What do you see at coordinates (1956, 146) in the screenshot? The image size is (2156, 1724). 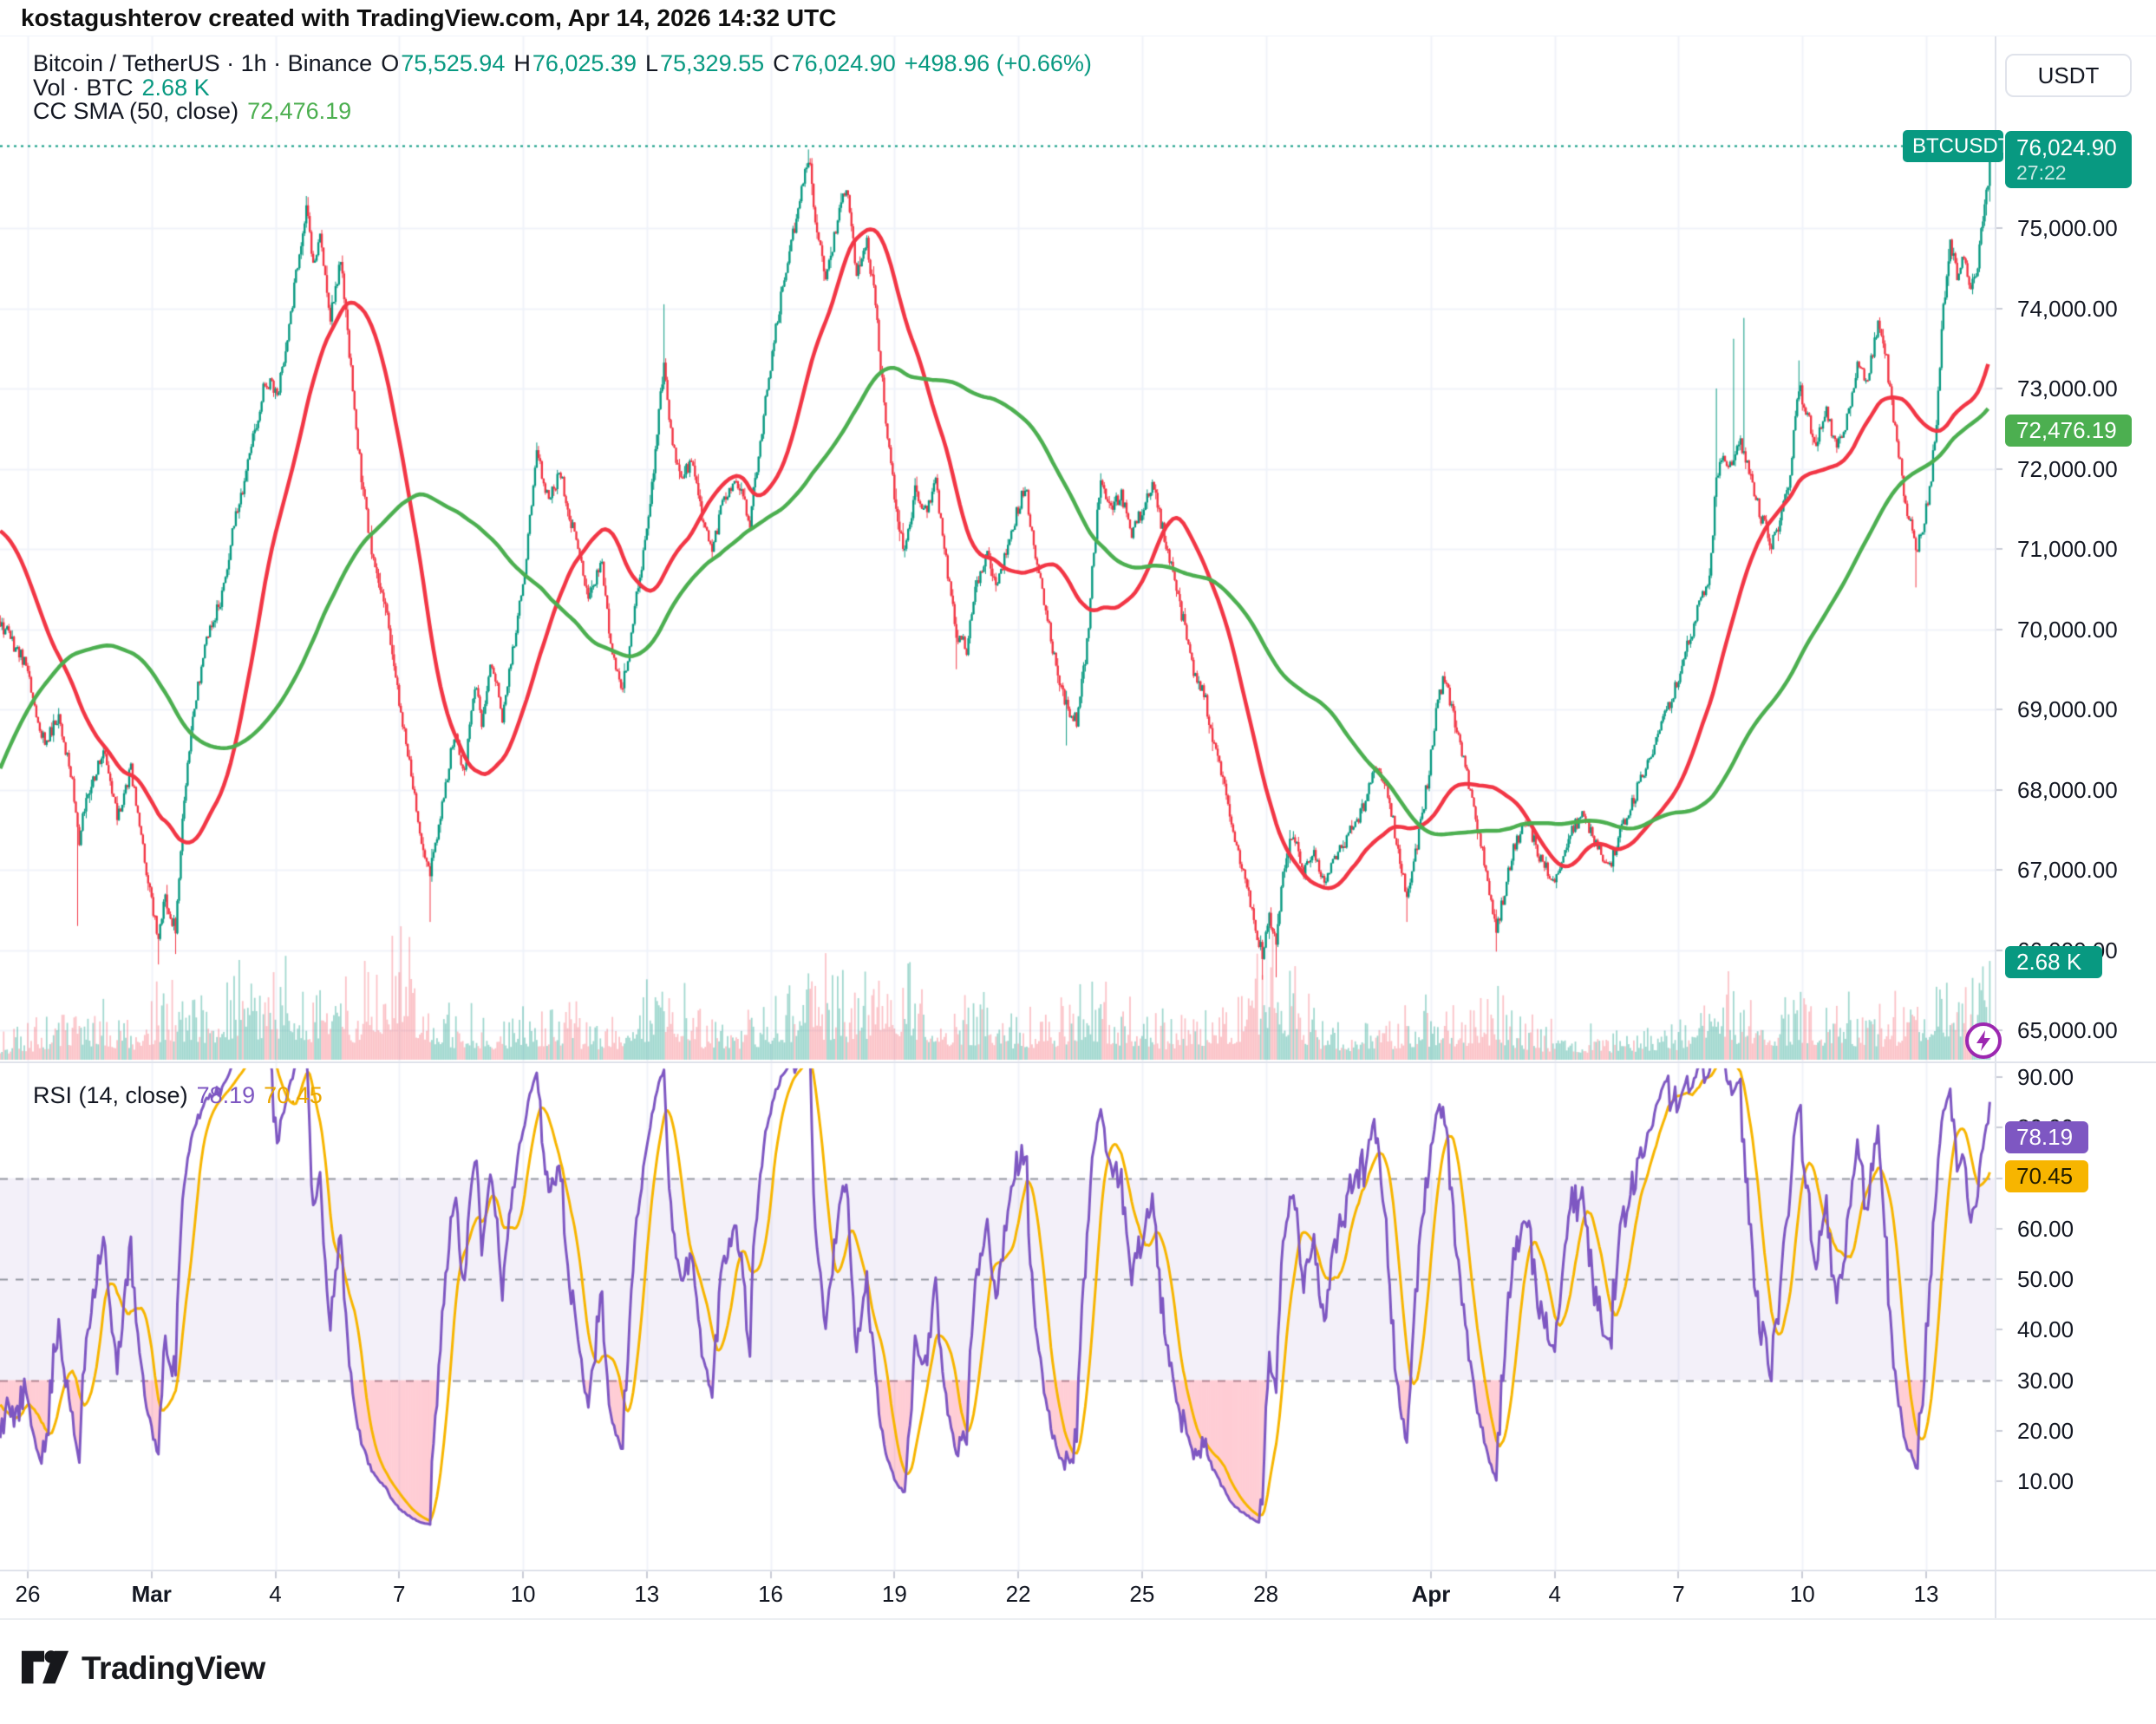 I see `symbol-badge: BTCUSDT` at bounding box center [1956, 146].